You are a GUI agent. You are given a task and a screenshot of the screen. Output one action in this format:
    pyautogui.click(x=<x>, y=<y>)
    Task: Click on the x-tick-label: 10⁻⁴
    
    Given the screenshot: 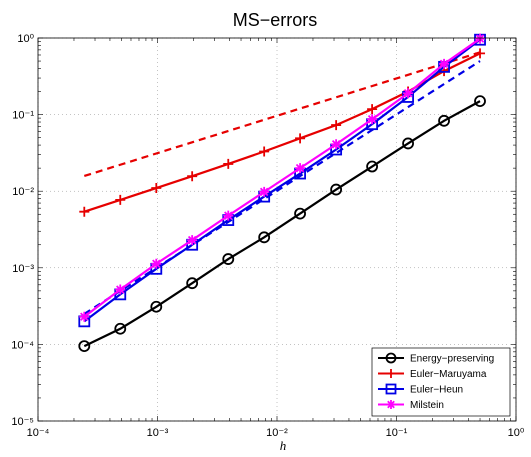 What is the action you would take?
    pyautogui.click(x=38, y=433)
    